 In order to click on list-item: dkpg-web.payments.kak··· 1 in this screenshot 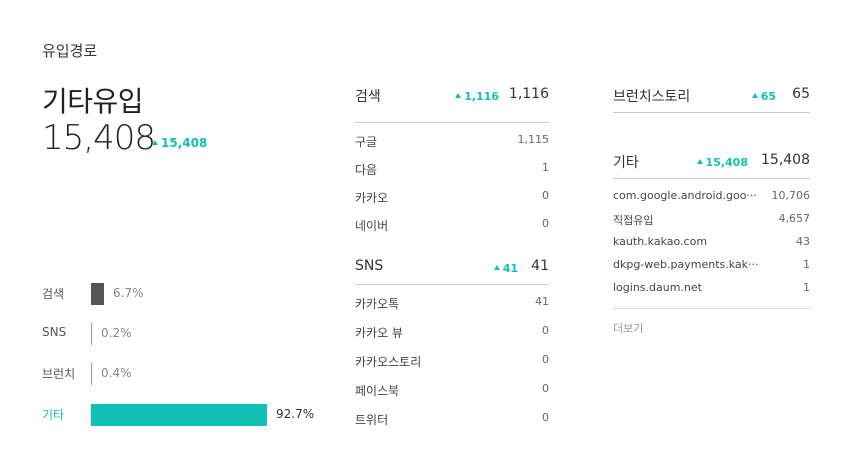, I will do `click(711, 269)`.